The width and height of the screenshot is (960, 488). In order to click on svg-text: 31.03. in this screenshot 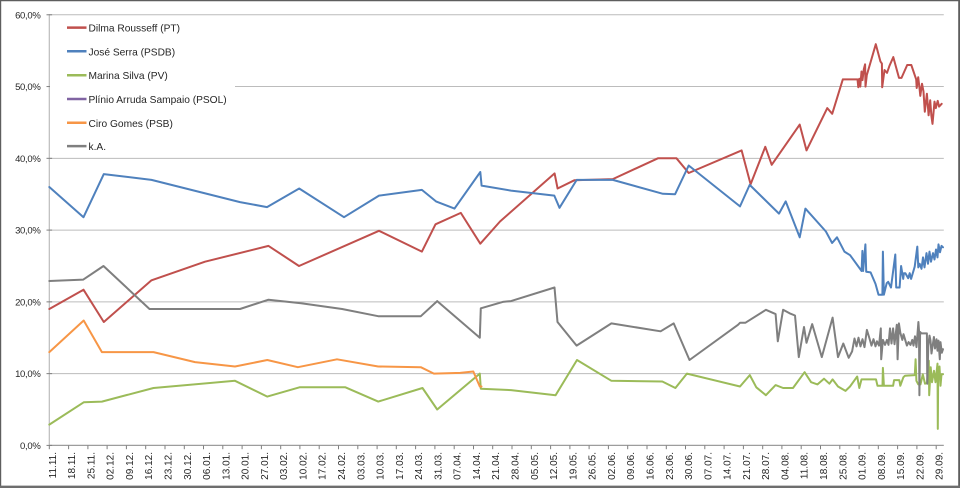, I will do `click(438, 466)`.